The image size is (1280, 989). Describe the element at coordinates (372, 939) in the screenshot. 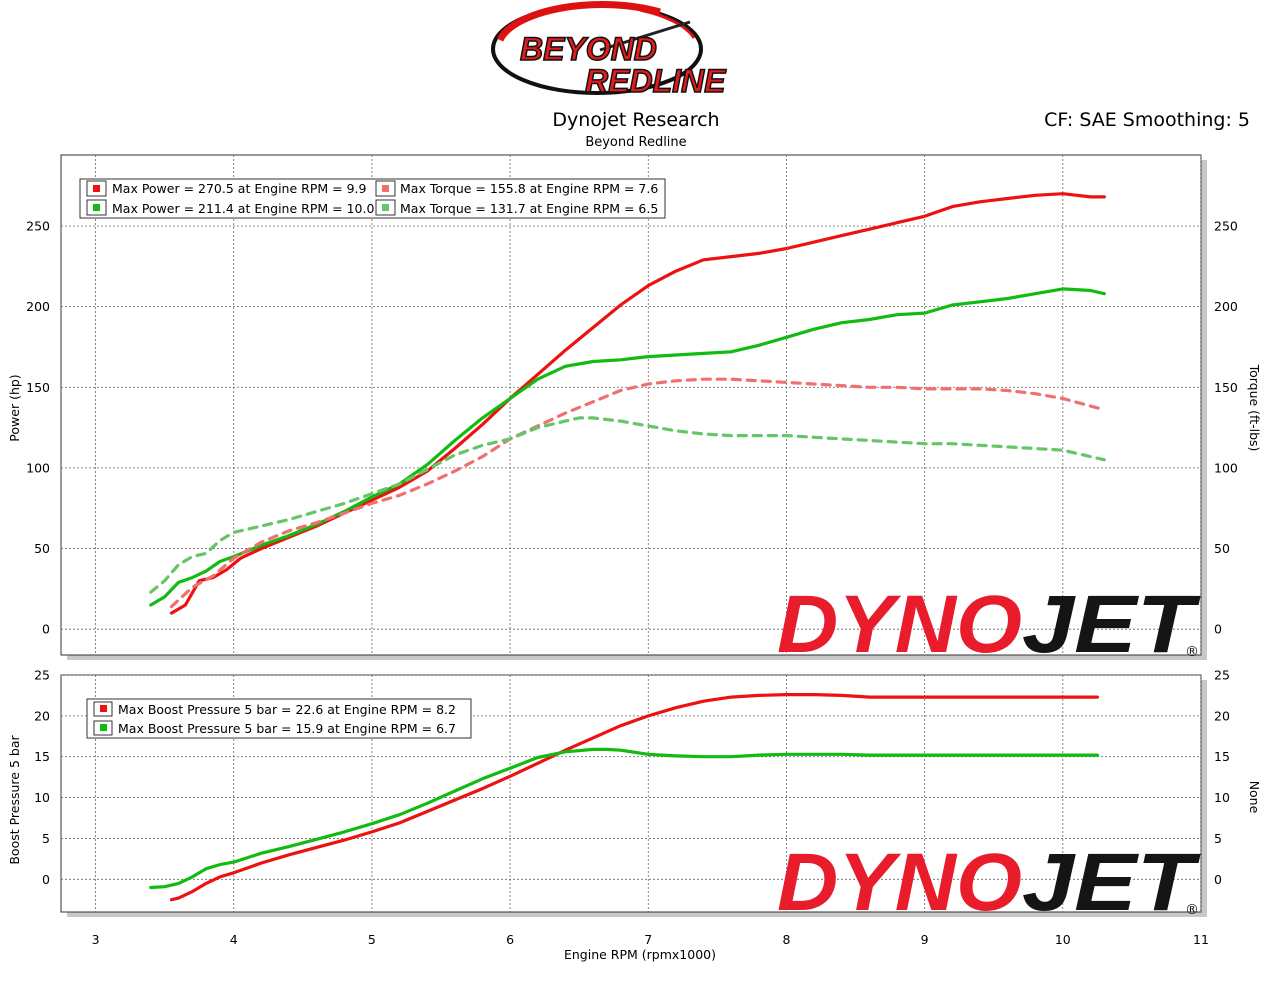

I see `x-tick-label: 5` at that location.